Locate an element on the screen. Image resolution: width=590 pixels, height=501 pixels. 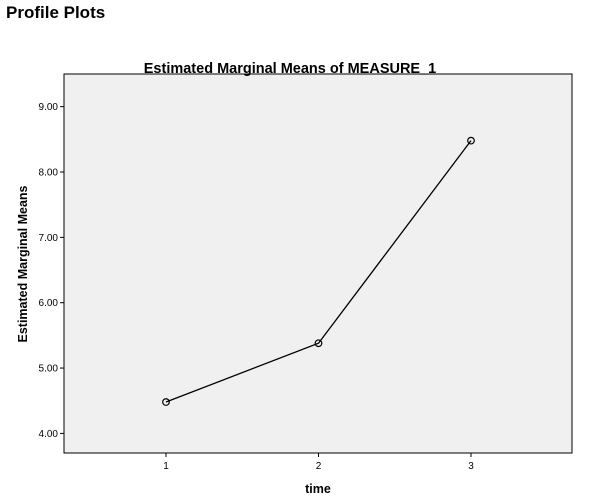
y-tick-label: 8.00 is located at coordinates (49, 173).